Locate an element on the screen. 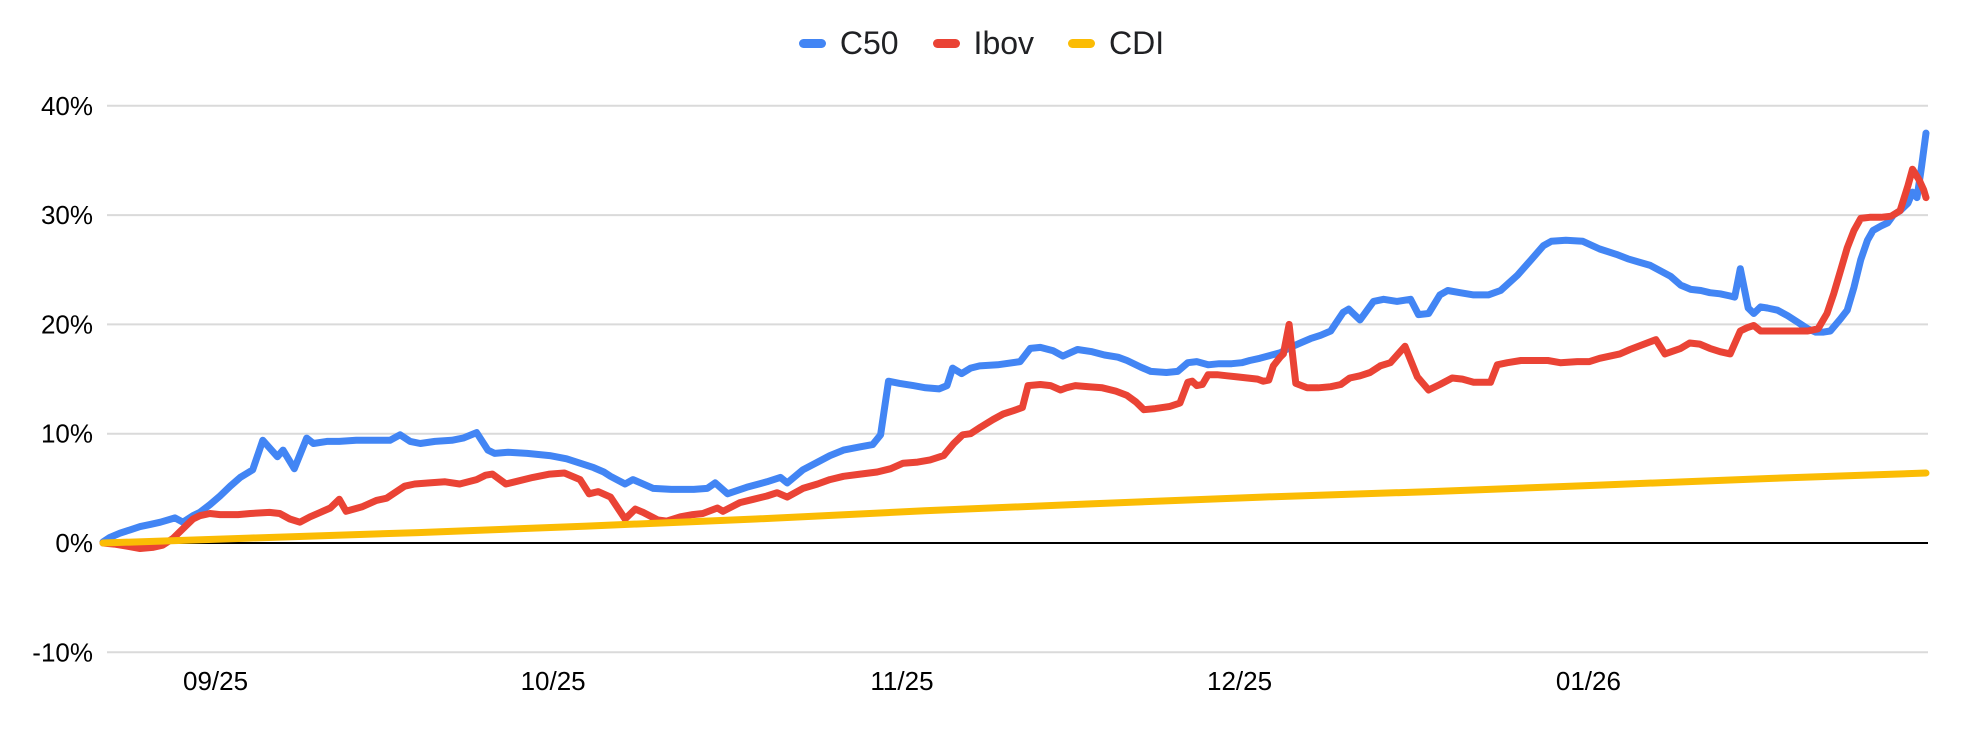 The width and height of the screenshot is (1963, 731). x-tick-label: 12/25 is located at coordinates (1239, 681).